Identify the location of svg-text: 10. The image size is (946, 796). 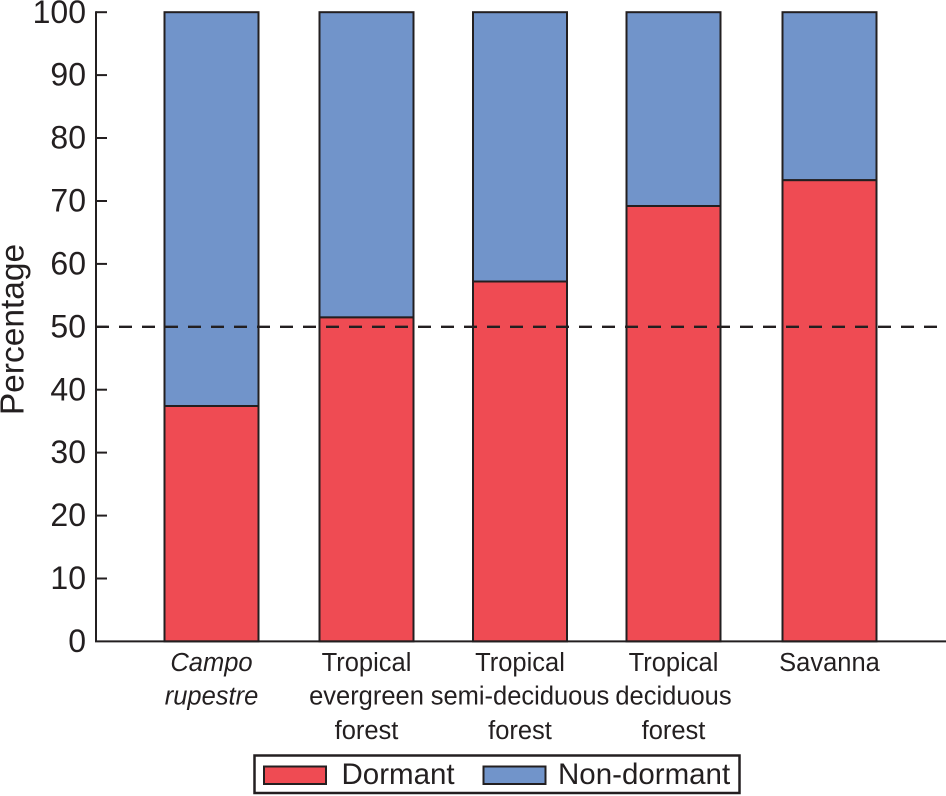
(68, 578).